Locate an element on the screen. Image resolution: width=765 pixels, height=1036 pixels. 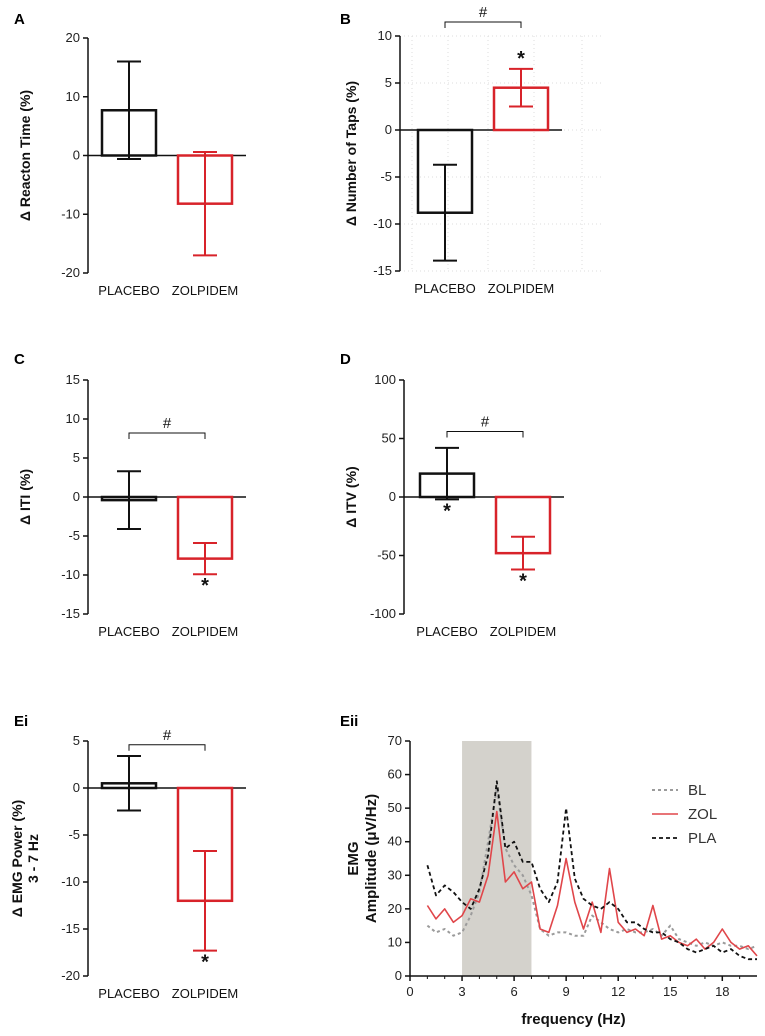
shaded-band is located at coordinates (497, 858).